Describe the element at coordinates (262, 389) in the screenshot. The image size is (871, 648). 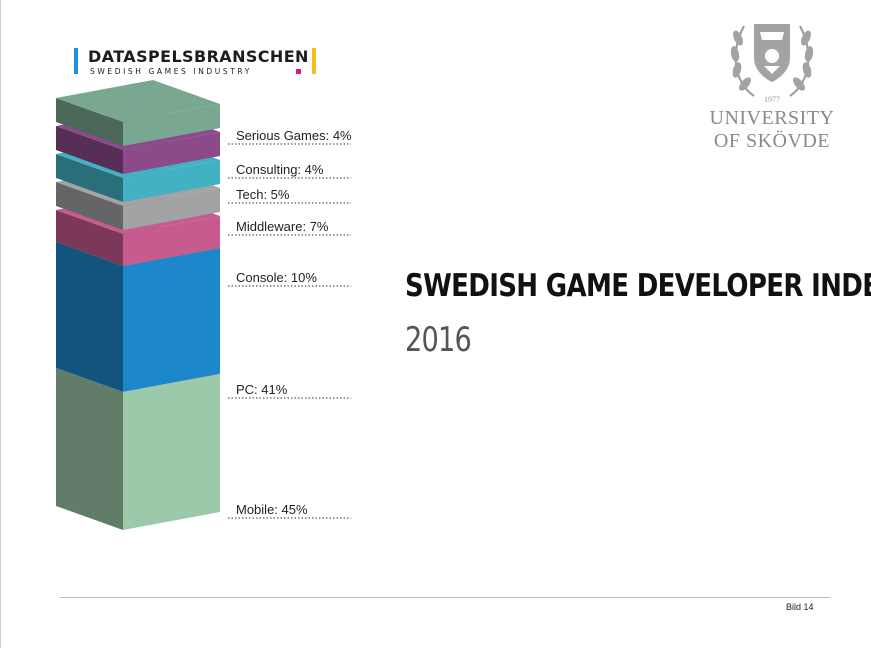
I see `label-pc: PC: 41%` at that location.